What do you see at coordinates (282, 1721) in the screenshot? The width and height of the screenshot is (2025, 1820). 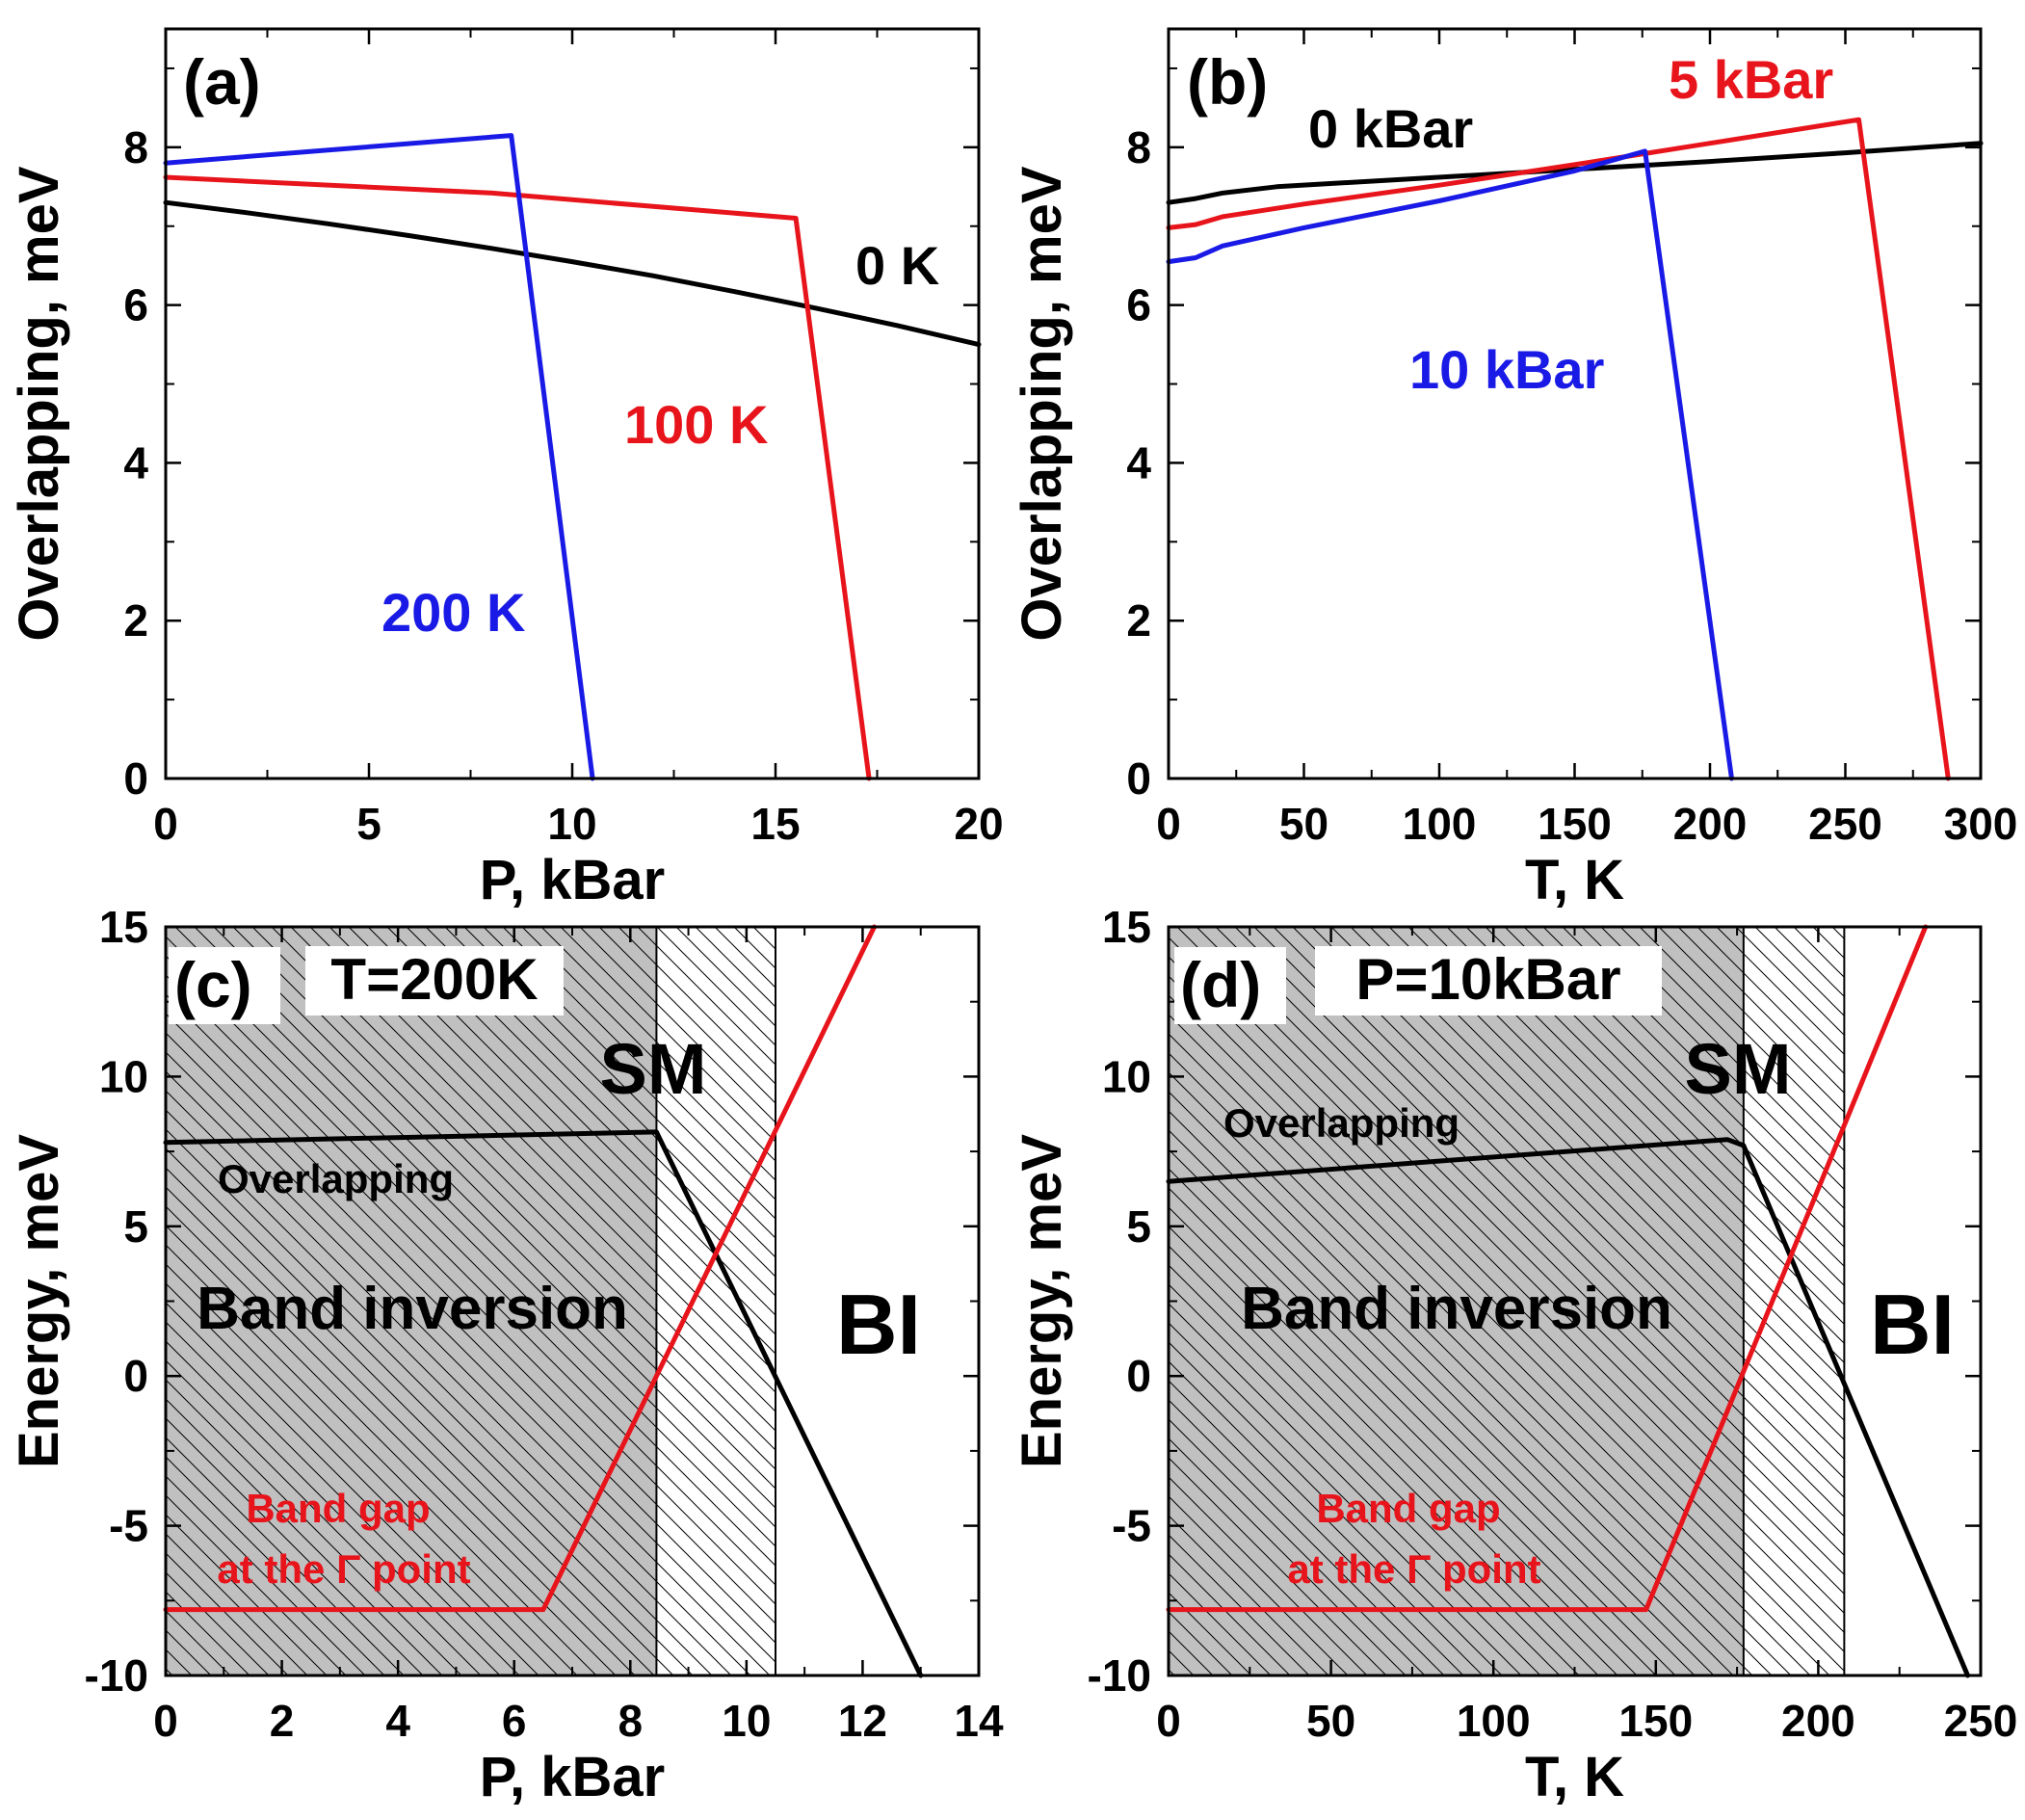 I see `x-tick-label: 2` at bounding box center [282, 1721].